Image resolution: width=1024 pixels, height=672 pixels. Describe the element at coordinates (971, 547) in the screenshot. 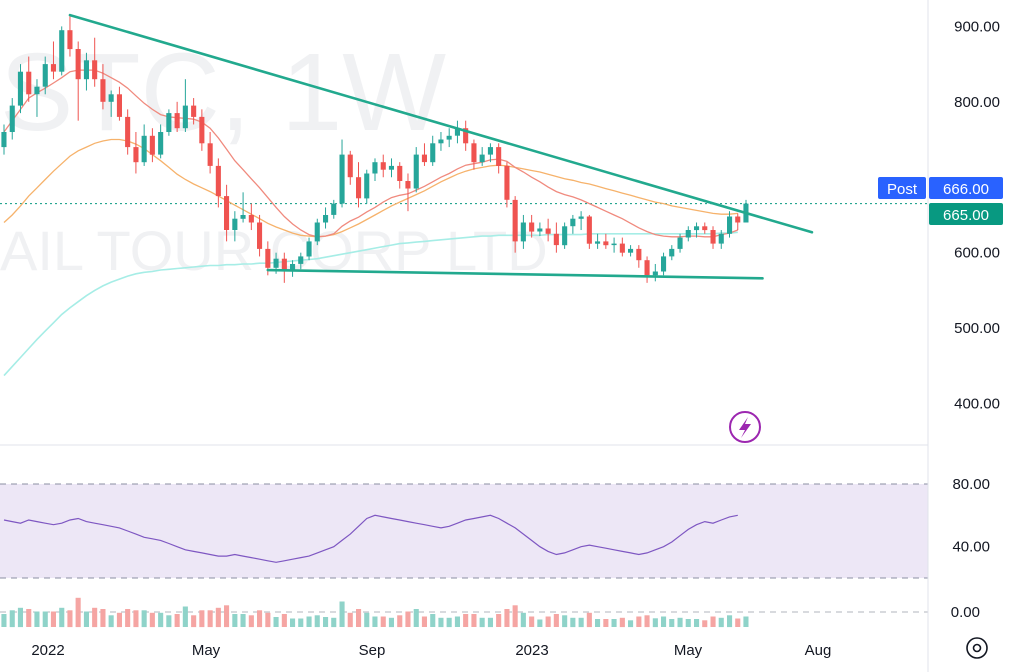

I see `rsi-tick-label: 40.00` at that location.